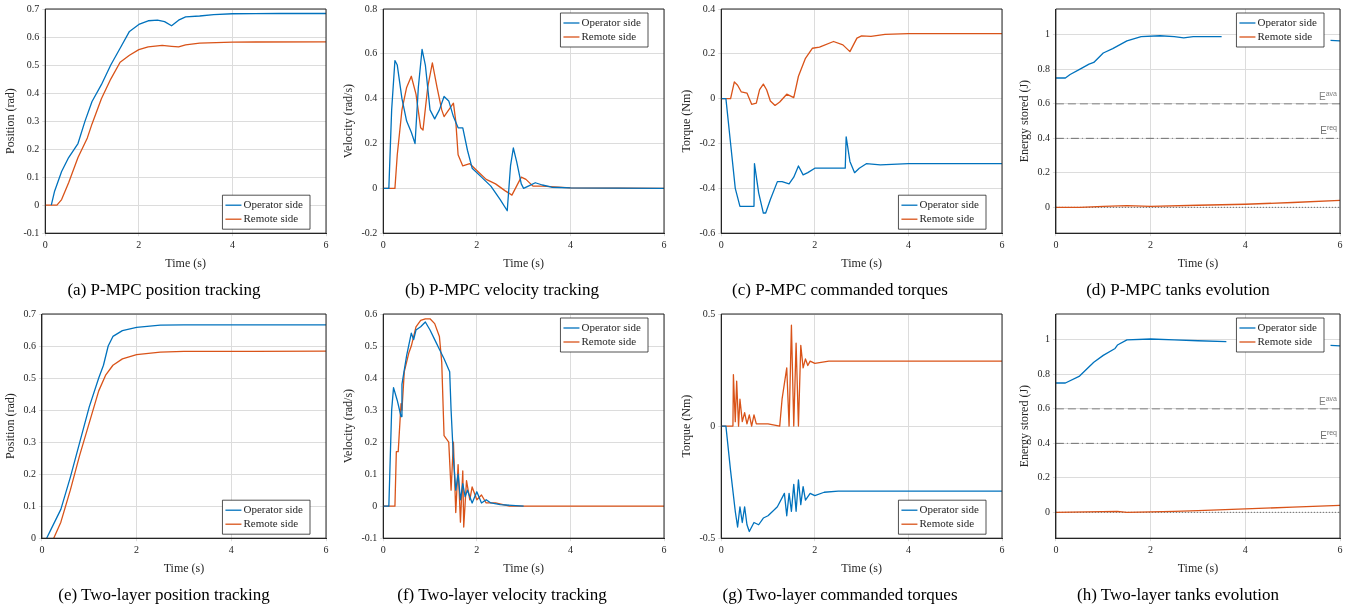 The width and height of the screenshot is (1353, 610). Describe the element at coordinates (369, 232) in the screenshot. I see `y-tick-label: -0.2` at that location.